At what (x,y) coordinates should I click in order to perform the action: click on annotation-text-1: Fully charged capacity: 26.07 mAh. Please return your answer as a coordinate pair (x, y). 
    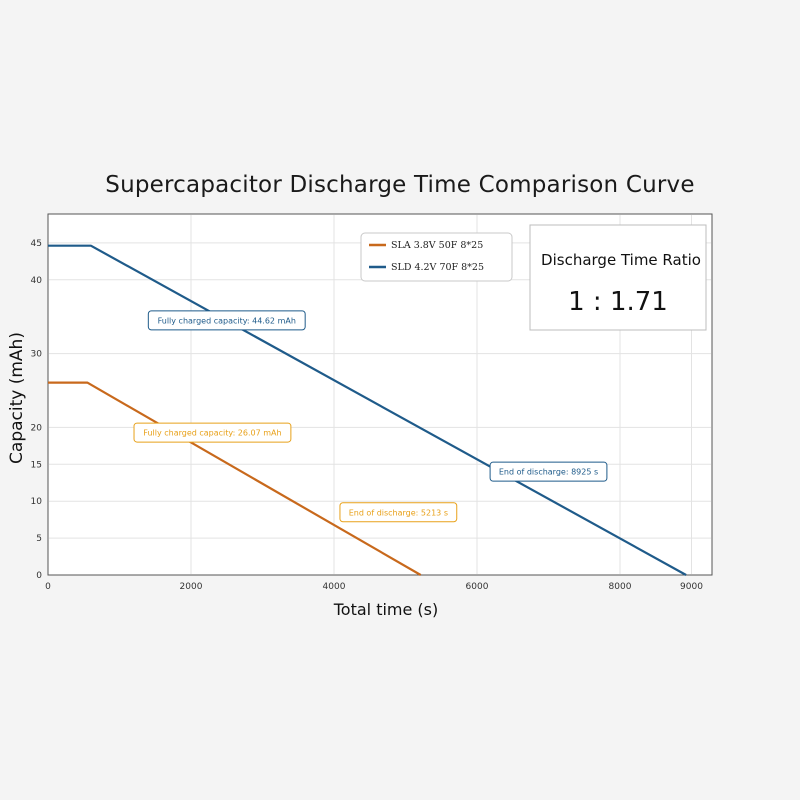
    Looking at the image, I should click on (212, 433).